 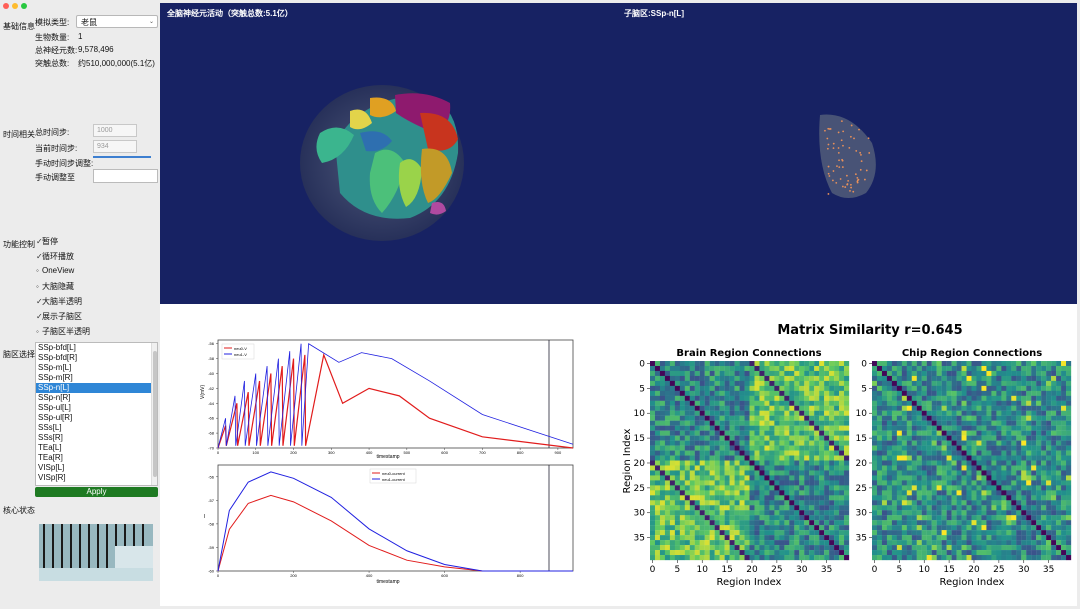 I want to click on sim-type-select: 老鼠 ⌄, so click(x=117, y=21).